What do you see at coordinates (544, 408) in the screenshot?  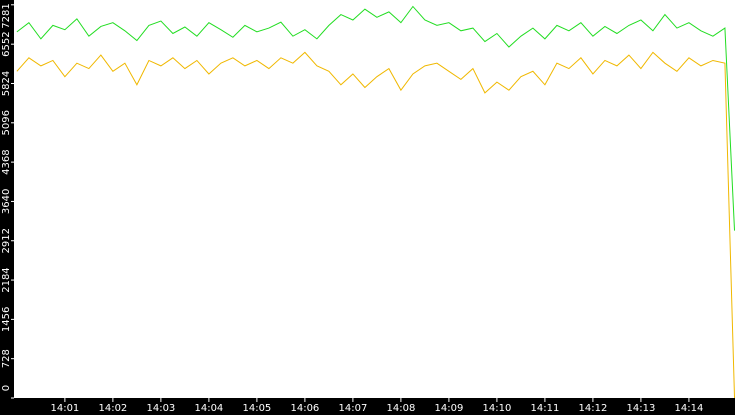 I see `x-tick-label: 14:11` at bounding box center [544, 408].